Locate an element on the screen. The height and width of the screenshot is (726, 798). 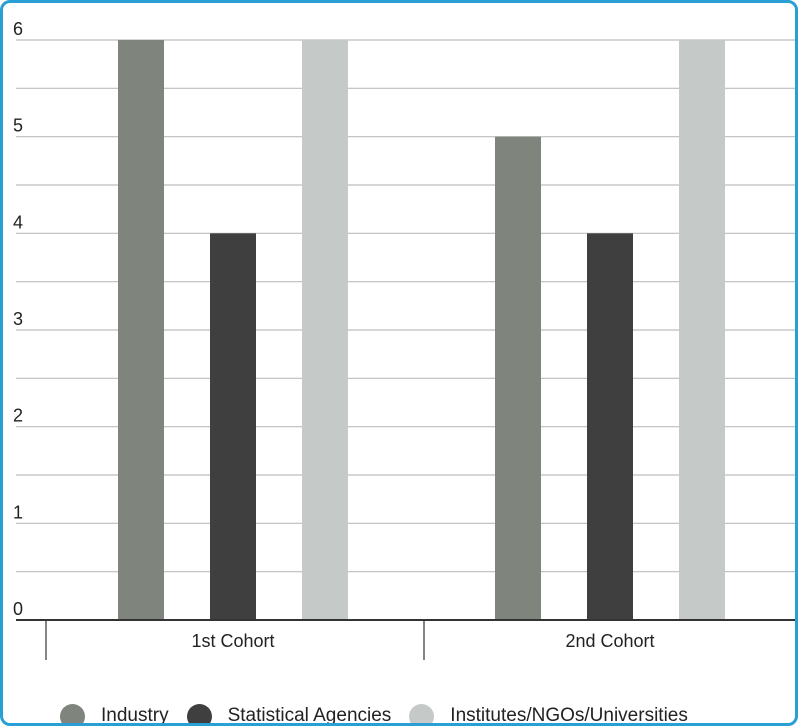
y-tick-label: 0 is located at coordinates (18, 609).